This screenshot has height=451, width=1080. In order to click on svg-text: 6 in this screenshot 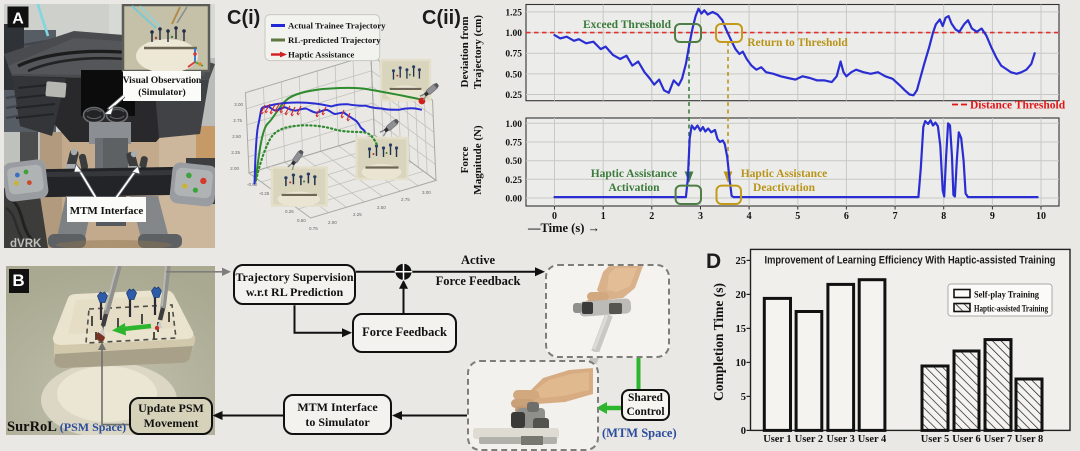, I will do `click(846, 216)`.